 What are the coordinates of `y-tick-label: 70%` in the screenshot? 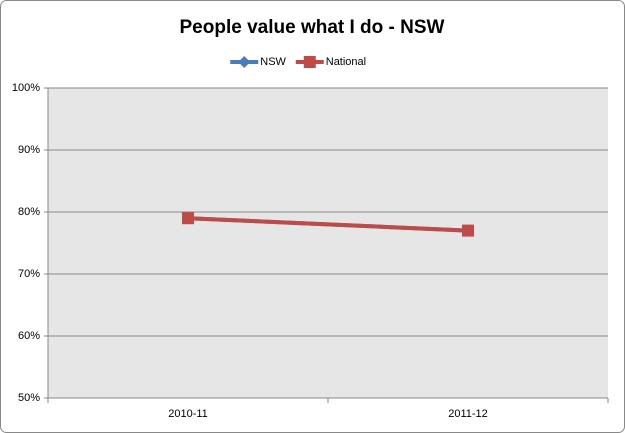 It's located at (29, 274).